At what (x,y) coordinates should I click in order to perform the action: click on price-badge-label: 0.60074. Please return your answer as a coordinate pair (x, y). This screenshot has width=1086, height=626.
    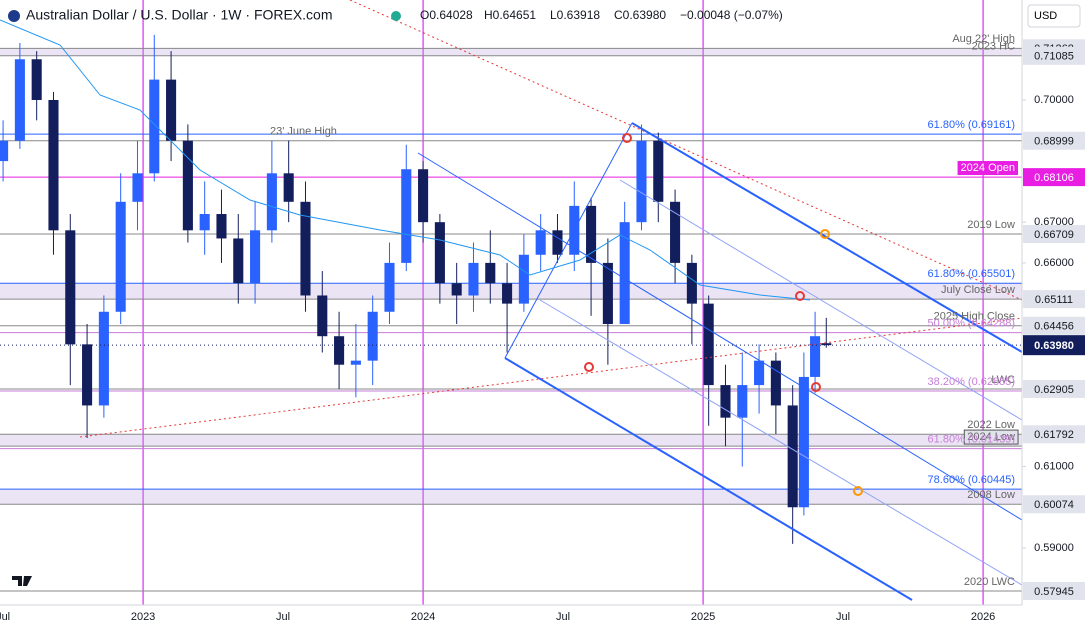
    Looking at the image, I should click on (1054, 505).